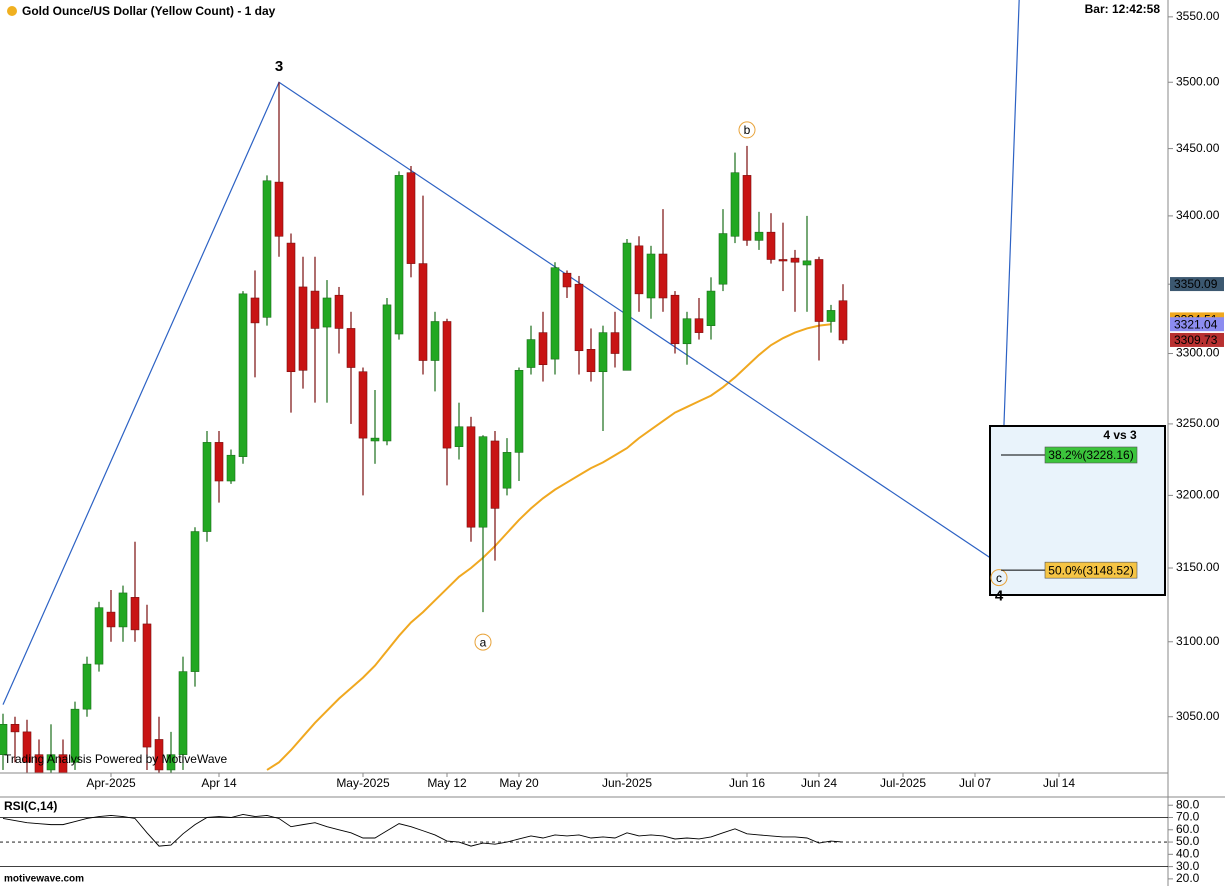 The height and width of the screenshot is (886, 1225). I want to click on price-tag-label: 3350.09, so click(1196, 284).